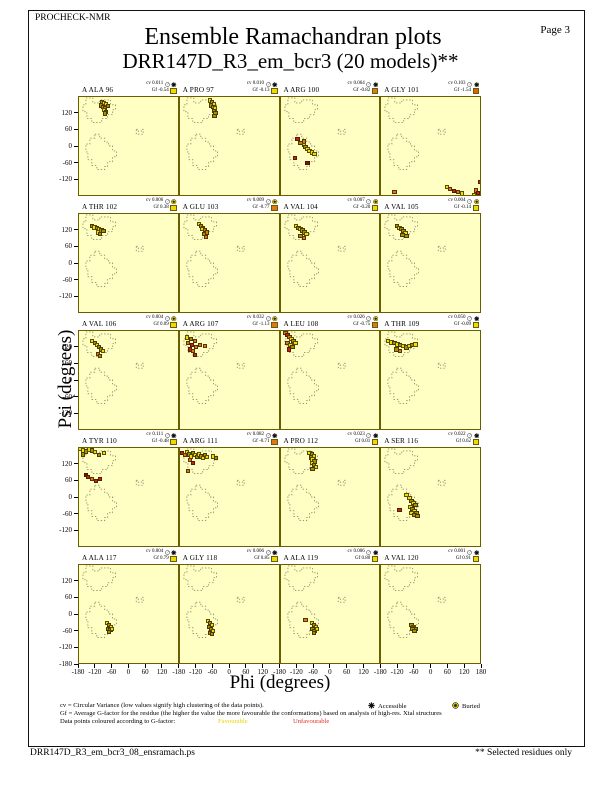  I want to click on gf-value: Gf -0.09, so click(462, 324).